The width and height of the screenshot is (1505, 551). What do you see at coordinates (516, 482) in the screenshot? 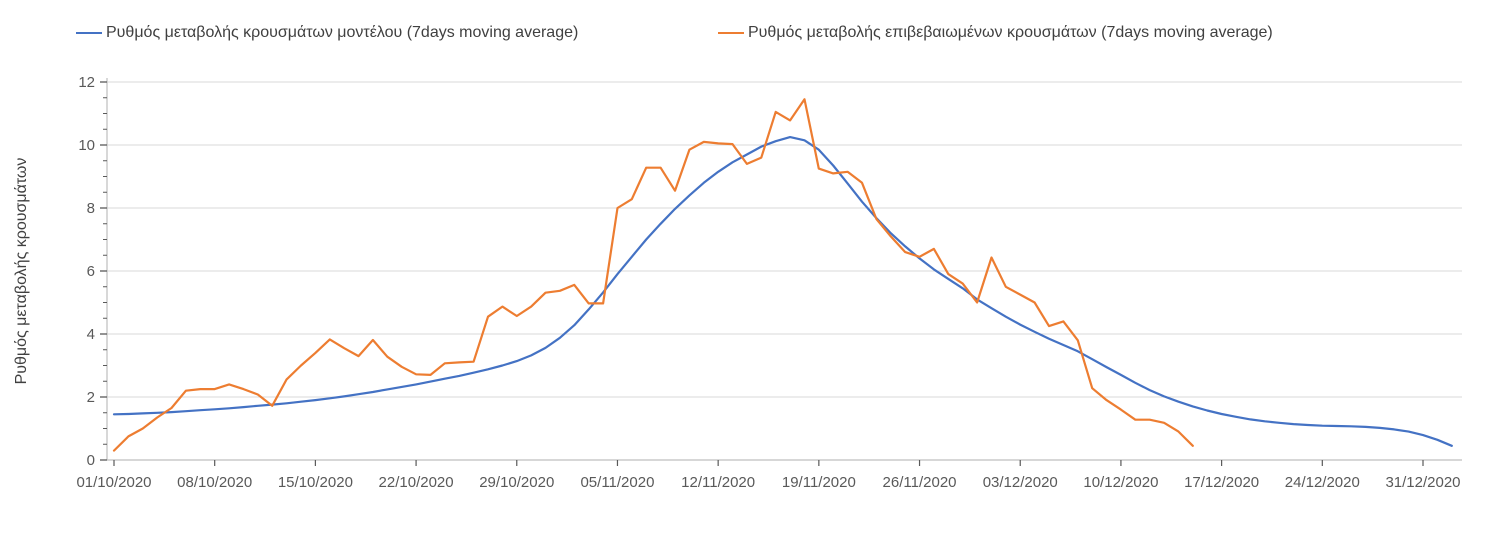
I see `x-axis-tick-label: 29/10/2020` at bounding box center [516, 482].